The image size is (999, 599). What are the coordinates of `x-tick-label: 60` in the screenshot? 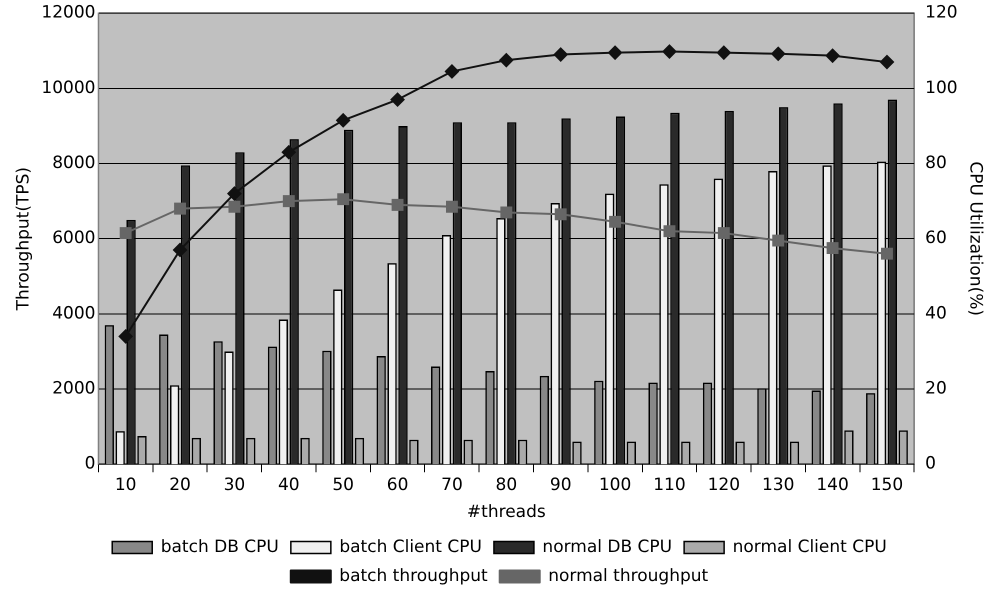 It's located at (397, 484).